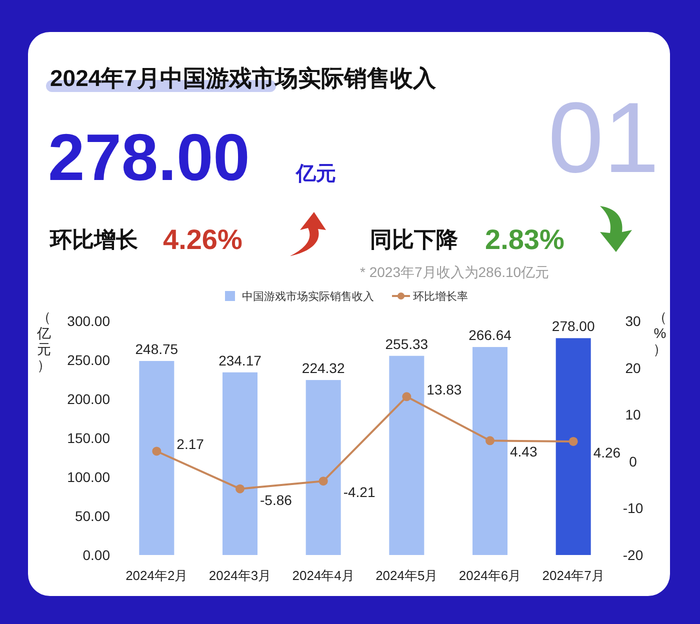 The height and width of the screenshot is (624, 700). What do you see at coordinates (190, 444) in the screenshot?
I see `data-label: 2.17` at bounding box center [190, 444].